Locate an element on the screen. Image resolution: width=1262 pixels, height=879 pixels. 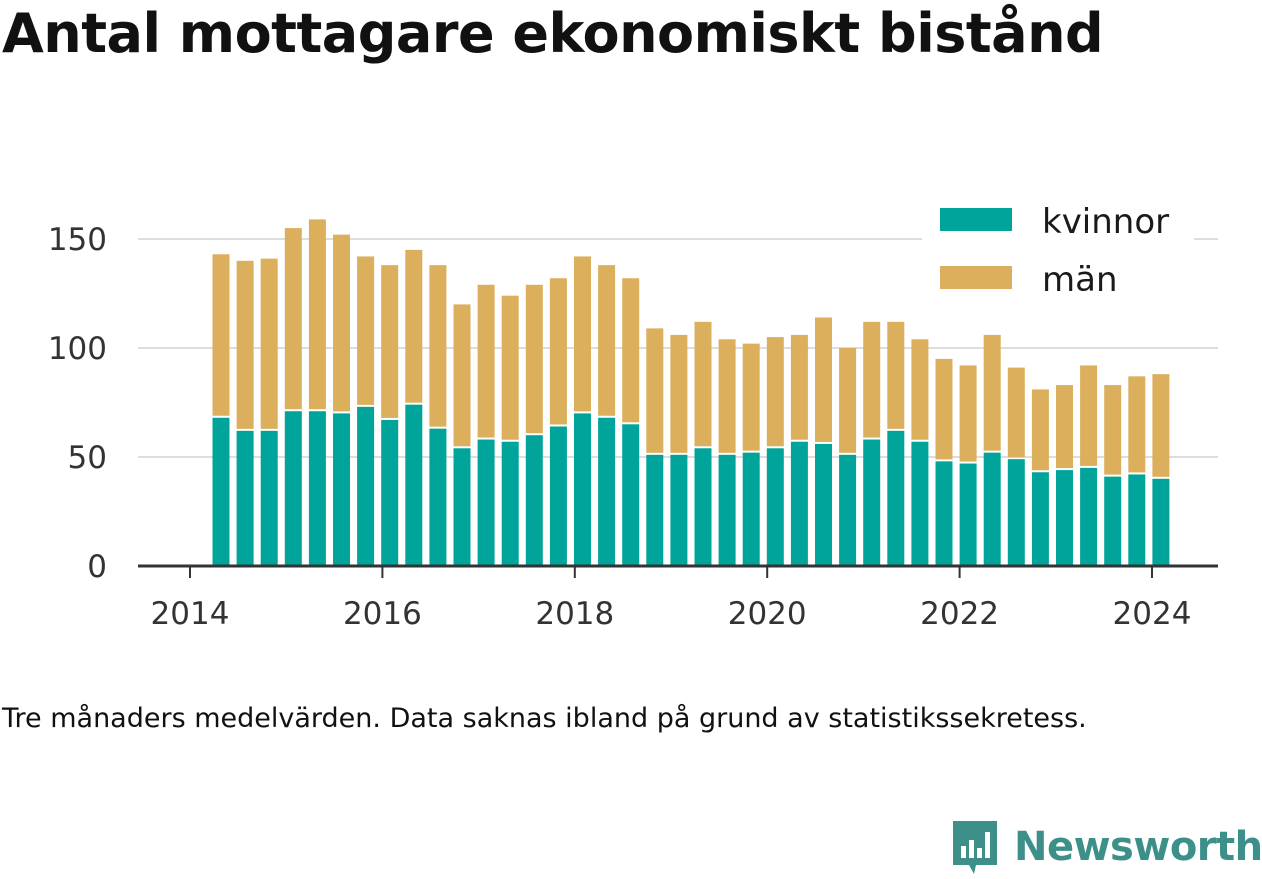
x-tick-label-2022: 2022 is located at coordinates (959, 614).